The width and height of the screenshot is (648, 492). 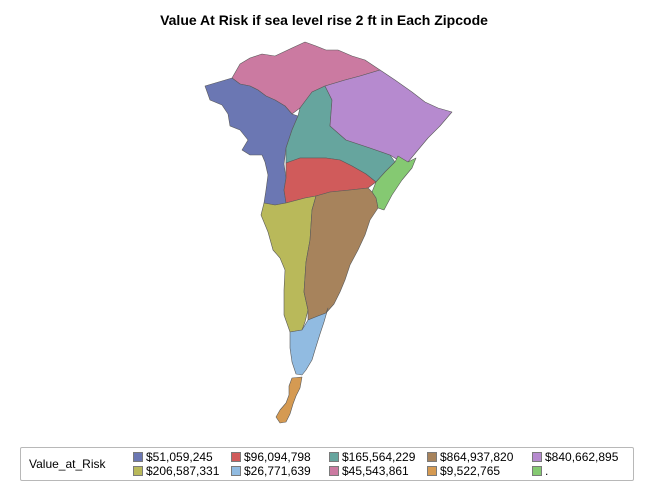 I want to click on zipcode-region-orange, so click(x=289, y=400).